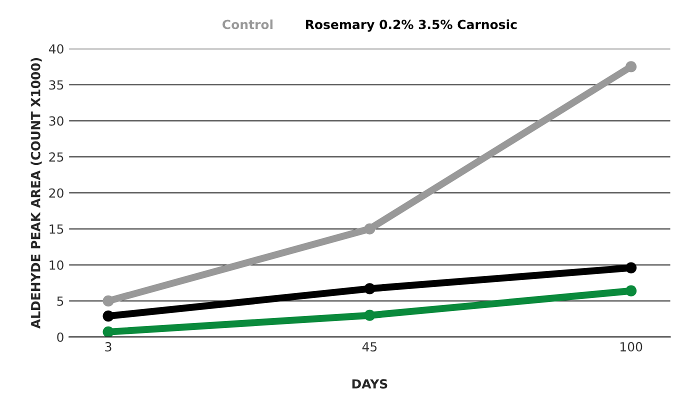 This screenshot has height=406, width=691. Describe the element at coordinates (56, 85) in the screenshot. I see `y-tick-label: 35` at that location.